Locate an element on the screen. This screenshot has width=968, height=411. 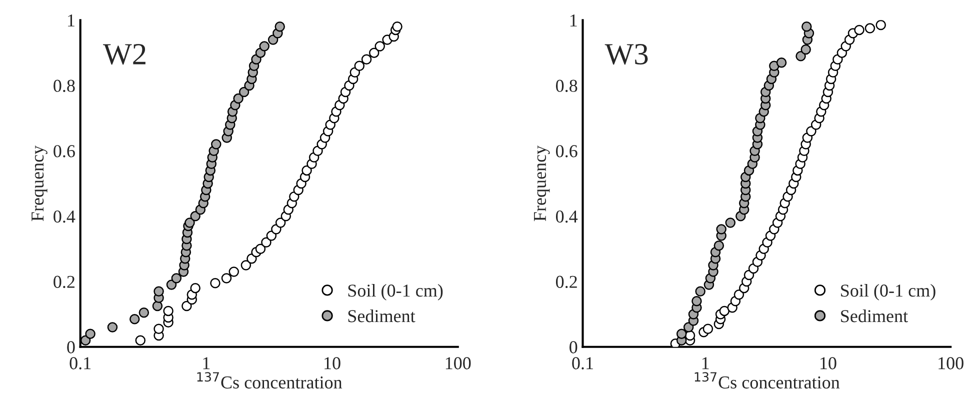
annotation: W3 is located at coordinates (626, 54).